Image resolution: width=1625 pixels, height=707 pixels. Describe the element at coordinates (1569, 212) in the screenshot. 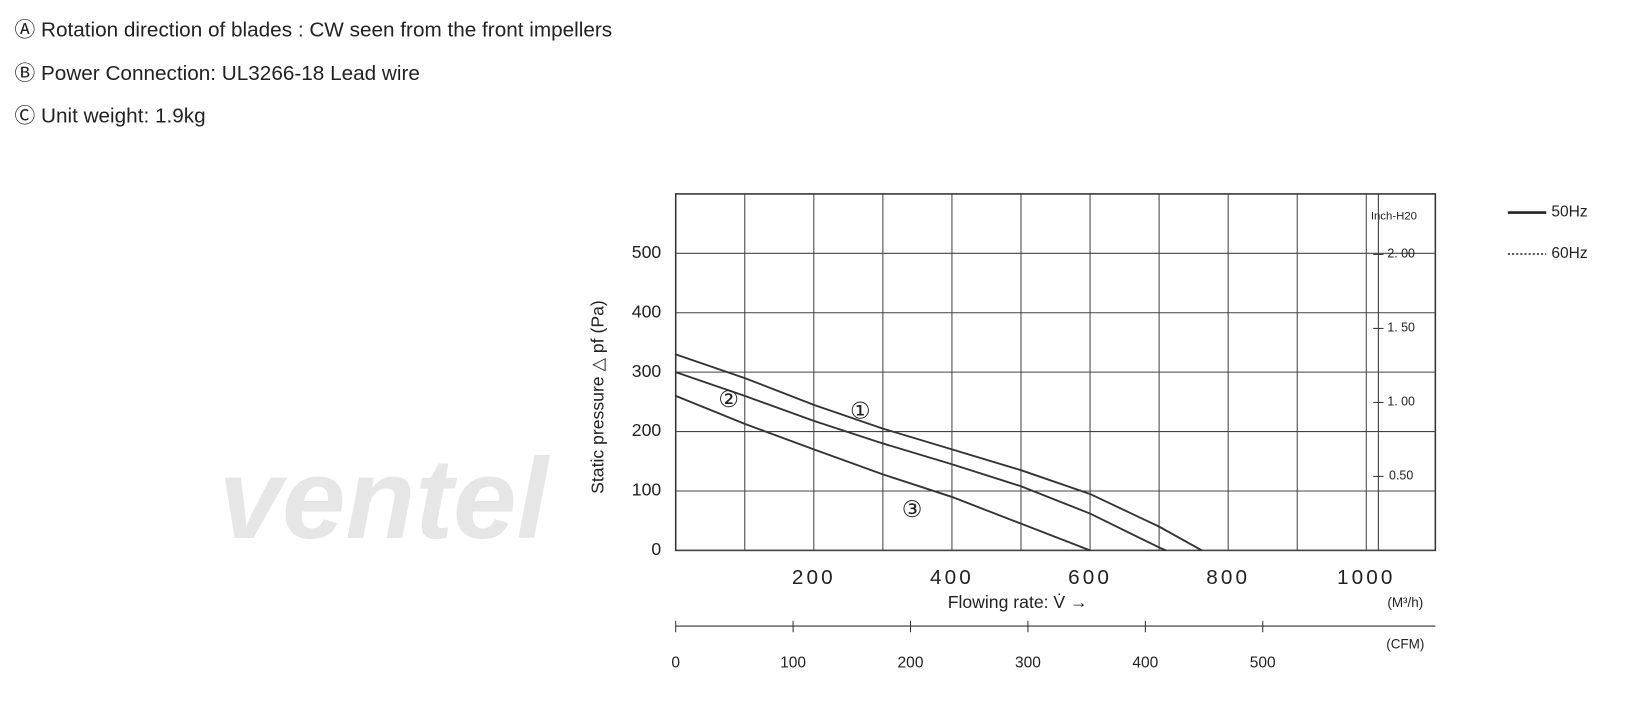

I see `legend-label: 50Hz` at that location.